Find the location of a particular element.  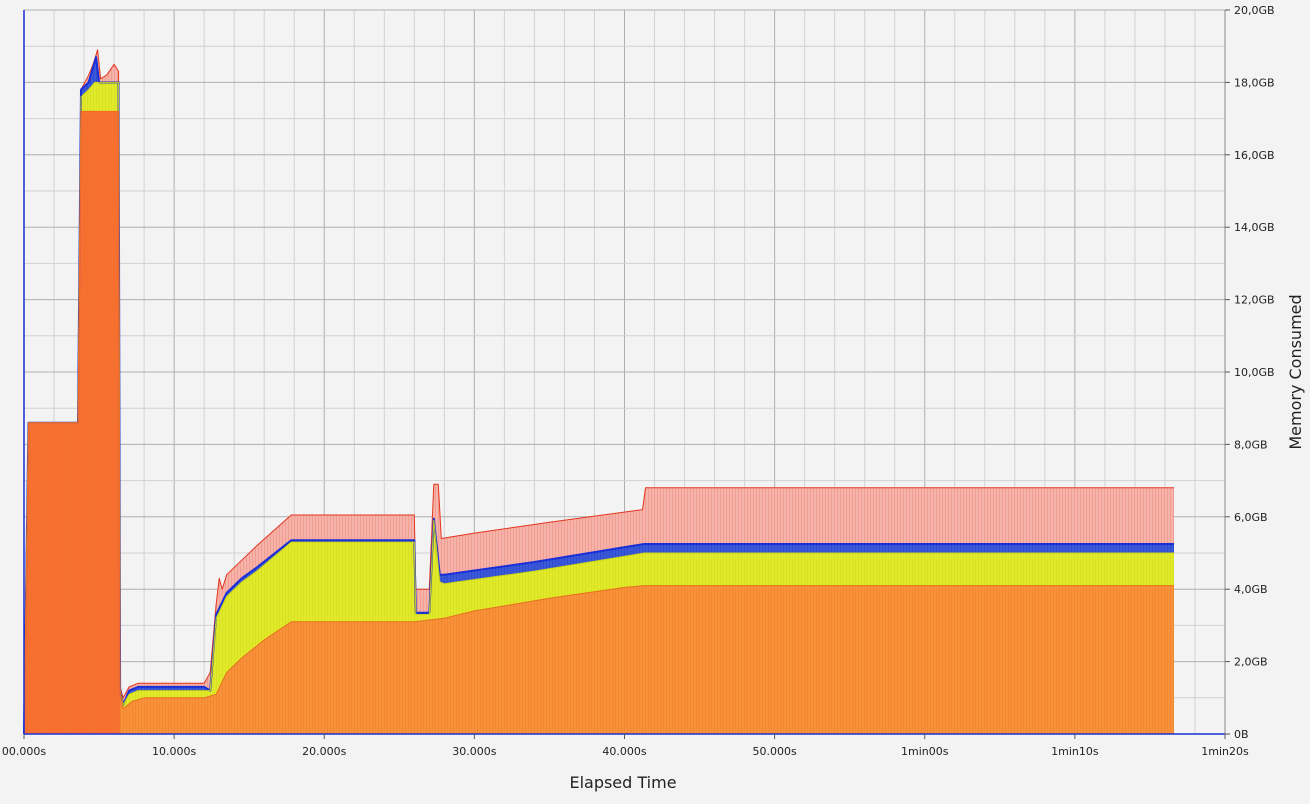

y-tick-label: 6,0GB is located at coordinates (1251, 517).